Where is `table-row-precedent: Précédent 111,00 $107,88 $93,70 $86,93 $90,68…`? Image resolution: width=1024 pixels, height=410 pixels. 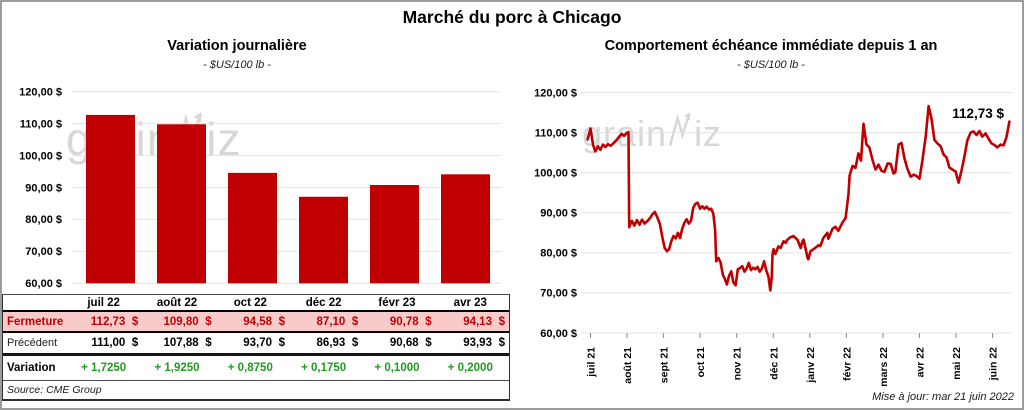 table-row-precedent: Précédent 111,00 $107,88 $93,70 $86,93 $90,68… is located at coordinates (256, 344).